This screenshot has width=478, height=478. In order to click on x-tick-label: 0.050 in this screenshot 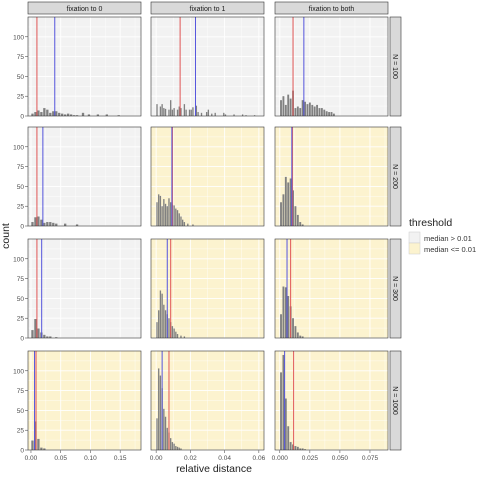, I will do `click(340, 458)`.